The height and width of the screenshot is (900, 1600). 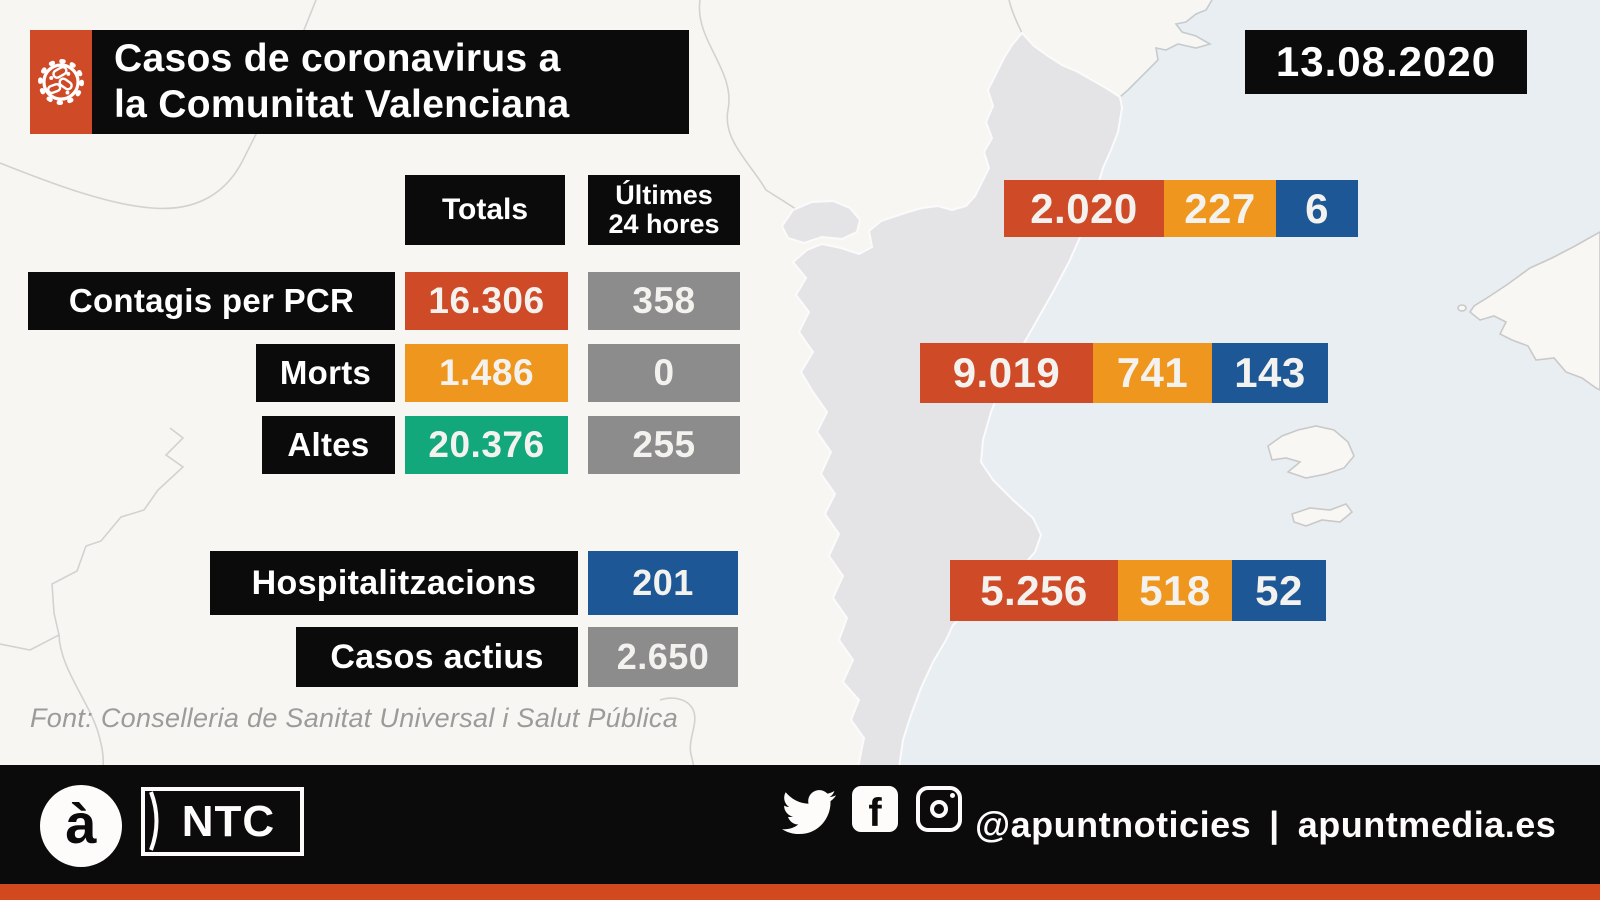 I want to click on instagram-lens, so click(x=939, y=809).